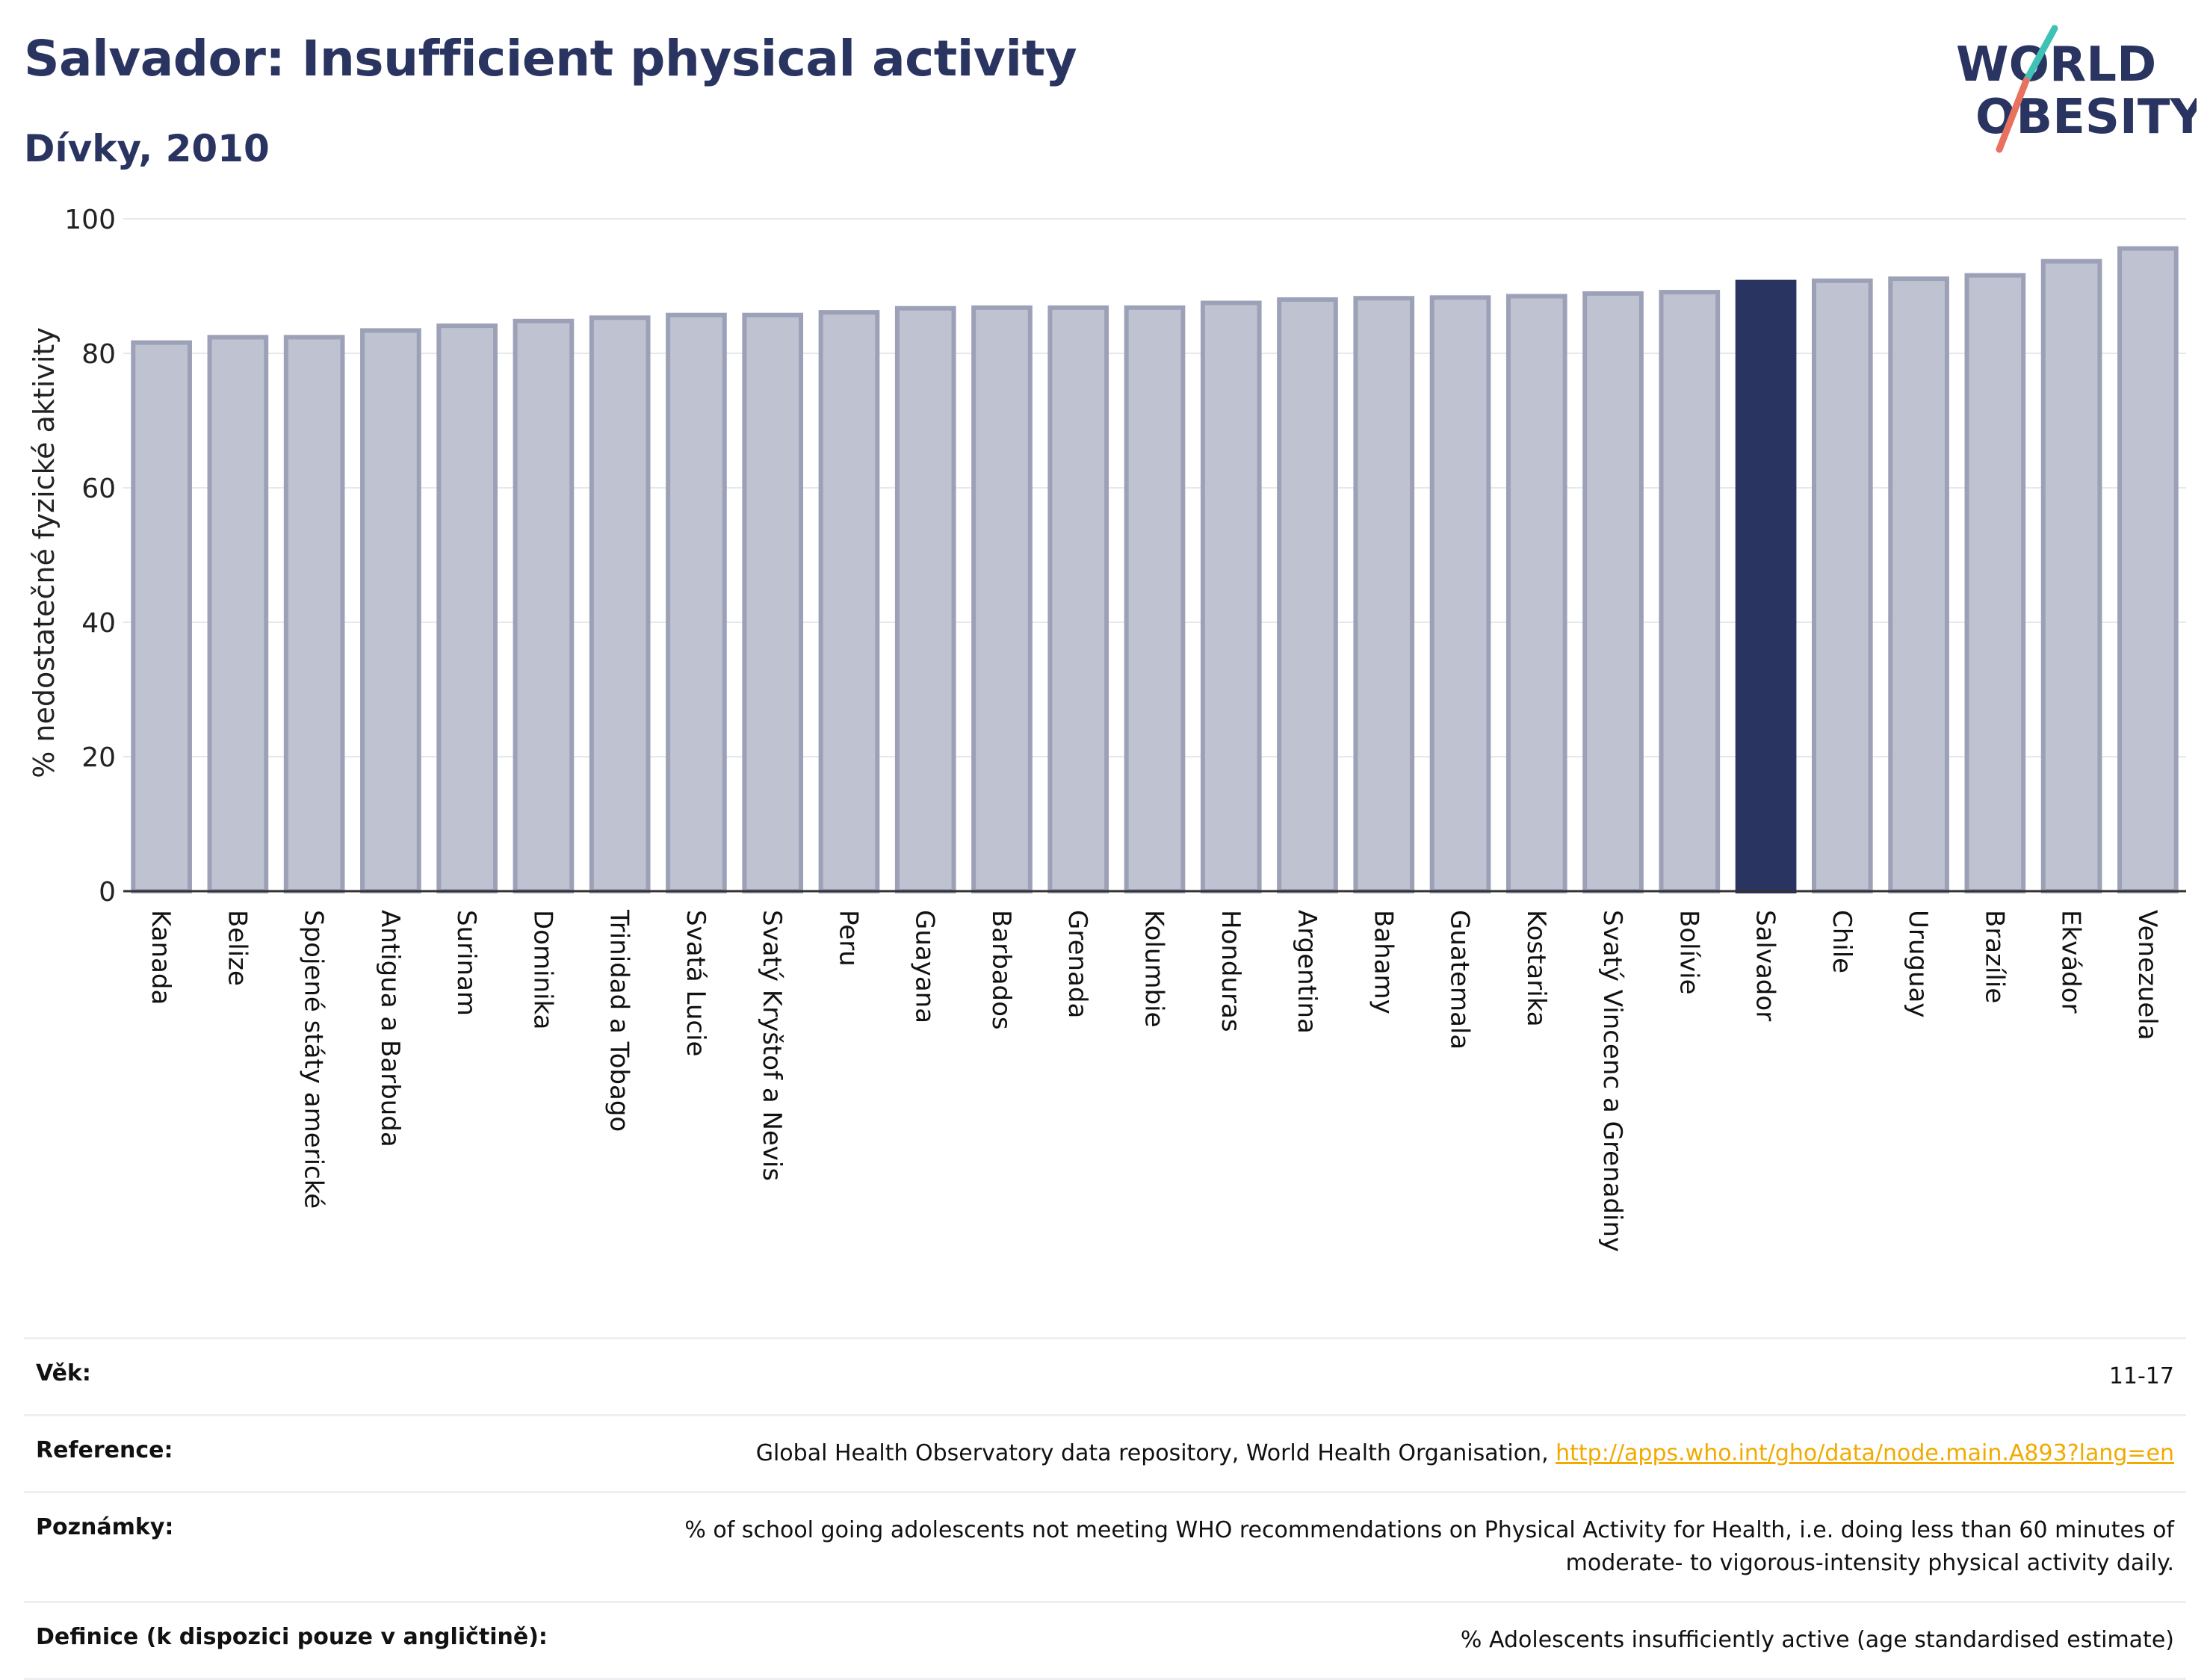 The width and height of the screenshot is (2210, 1680). I want to click on logo-slash-teal, so click(2040, 54).